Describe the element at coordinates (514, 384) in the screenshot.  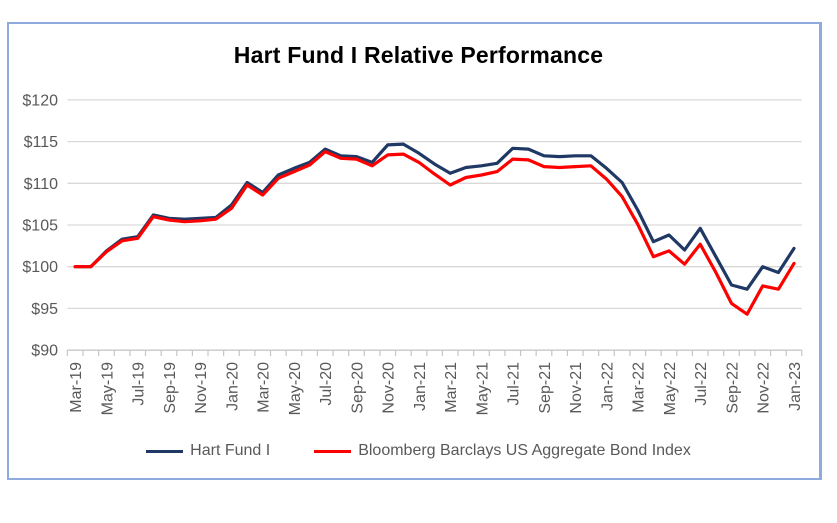
I see `x-axis-label: Jul-21` at that location.